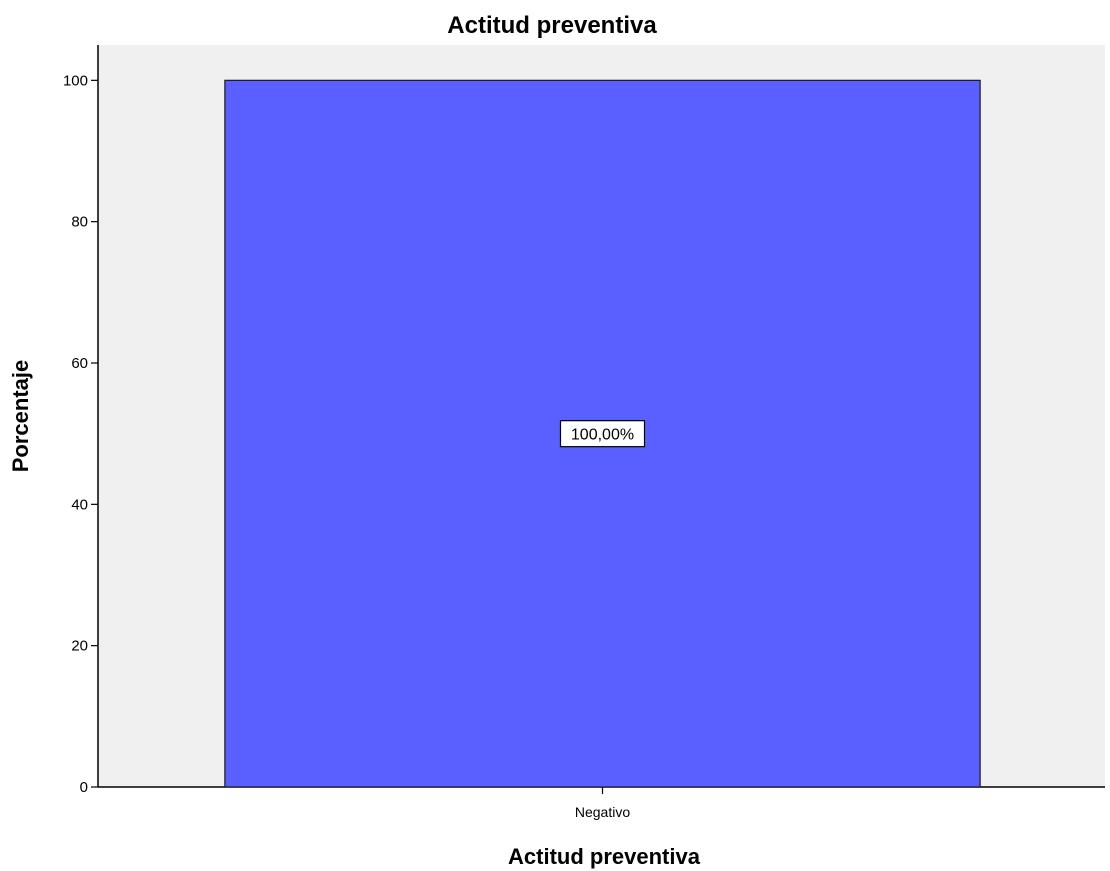 The height and width of the screenshot is (871, 1110). What do you see at coordinates (552, 25) in the screenshot?
I see `chart-title: Actitud preventiva` at bounding box center [552, 25].